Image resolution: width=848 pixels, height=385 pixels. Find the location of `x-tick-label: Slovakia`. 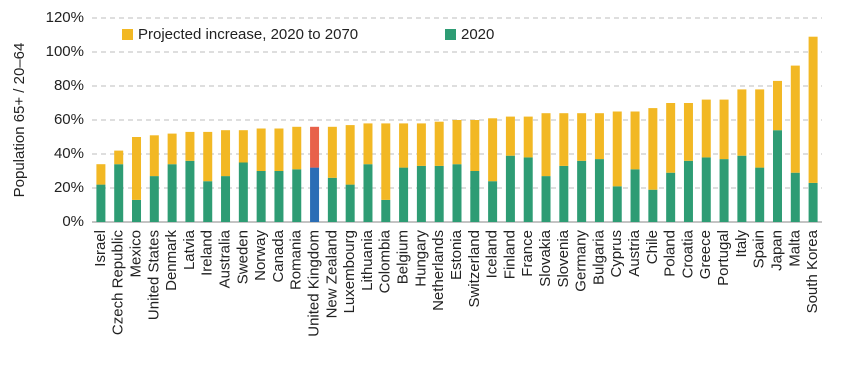

x-tick-label: Slovakia is located at coordinates (545, 257).